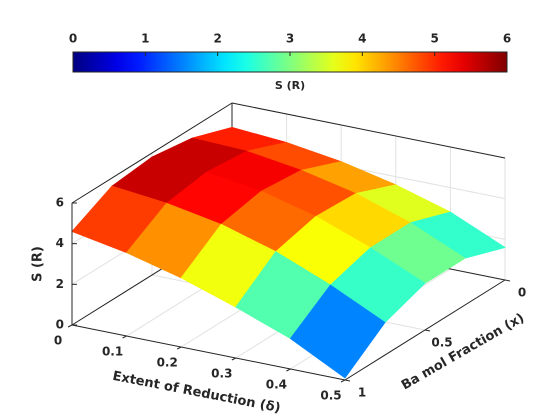 The width and height of the screenshot is (560, 420). I want to click on delta-tick-label: 0.2, so click(167, 363).